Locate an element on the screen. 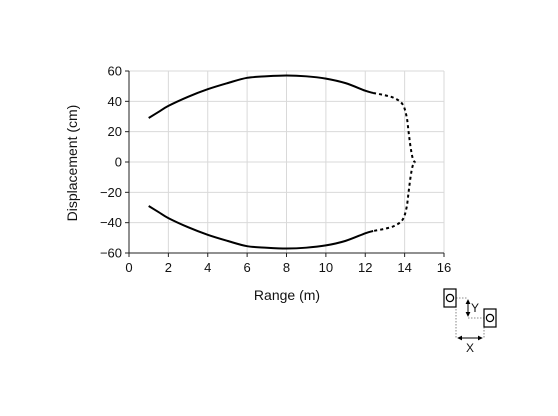 The image size is (558, 416). x-tick-label: 2 is located at coordinates (168, 267).